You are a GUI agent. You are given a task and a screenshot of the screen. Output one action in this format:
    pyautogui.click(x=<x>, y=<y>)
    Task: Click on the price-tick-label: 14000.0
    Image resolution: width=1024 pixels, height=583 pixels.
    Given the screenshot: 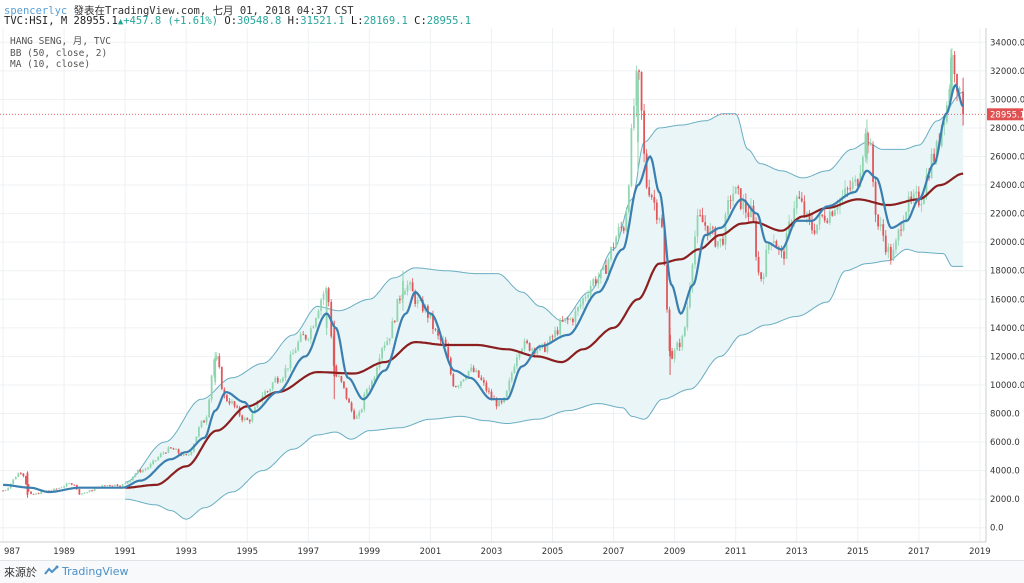 What is the action you would take?
    pyautogui.click(x=1007, y=329)
    